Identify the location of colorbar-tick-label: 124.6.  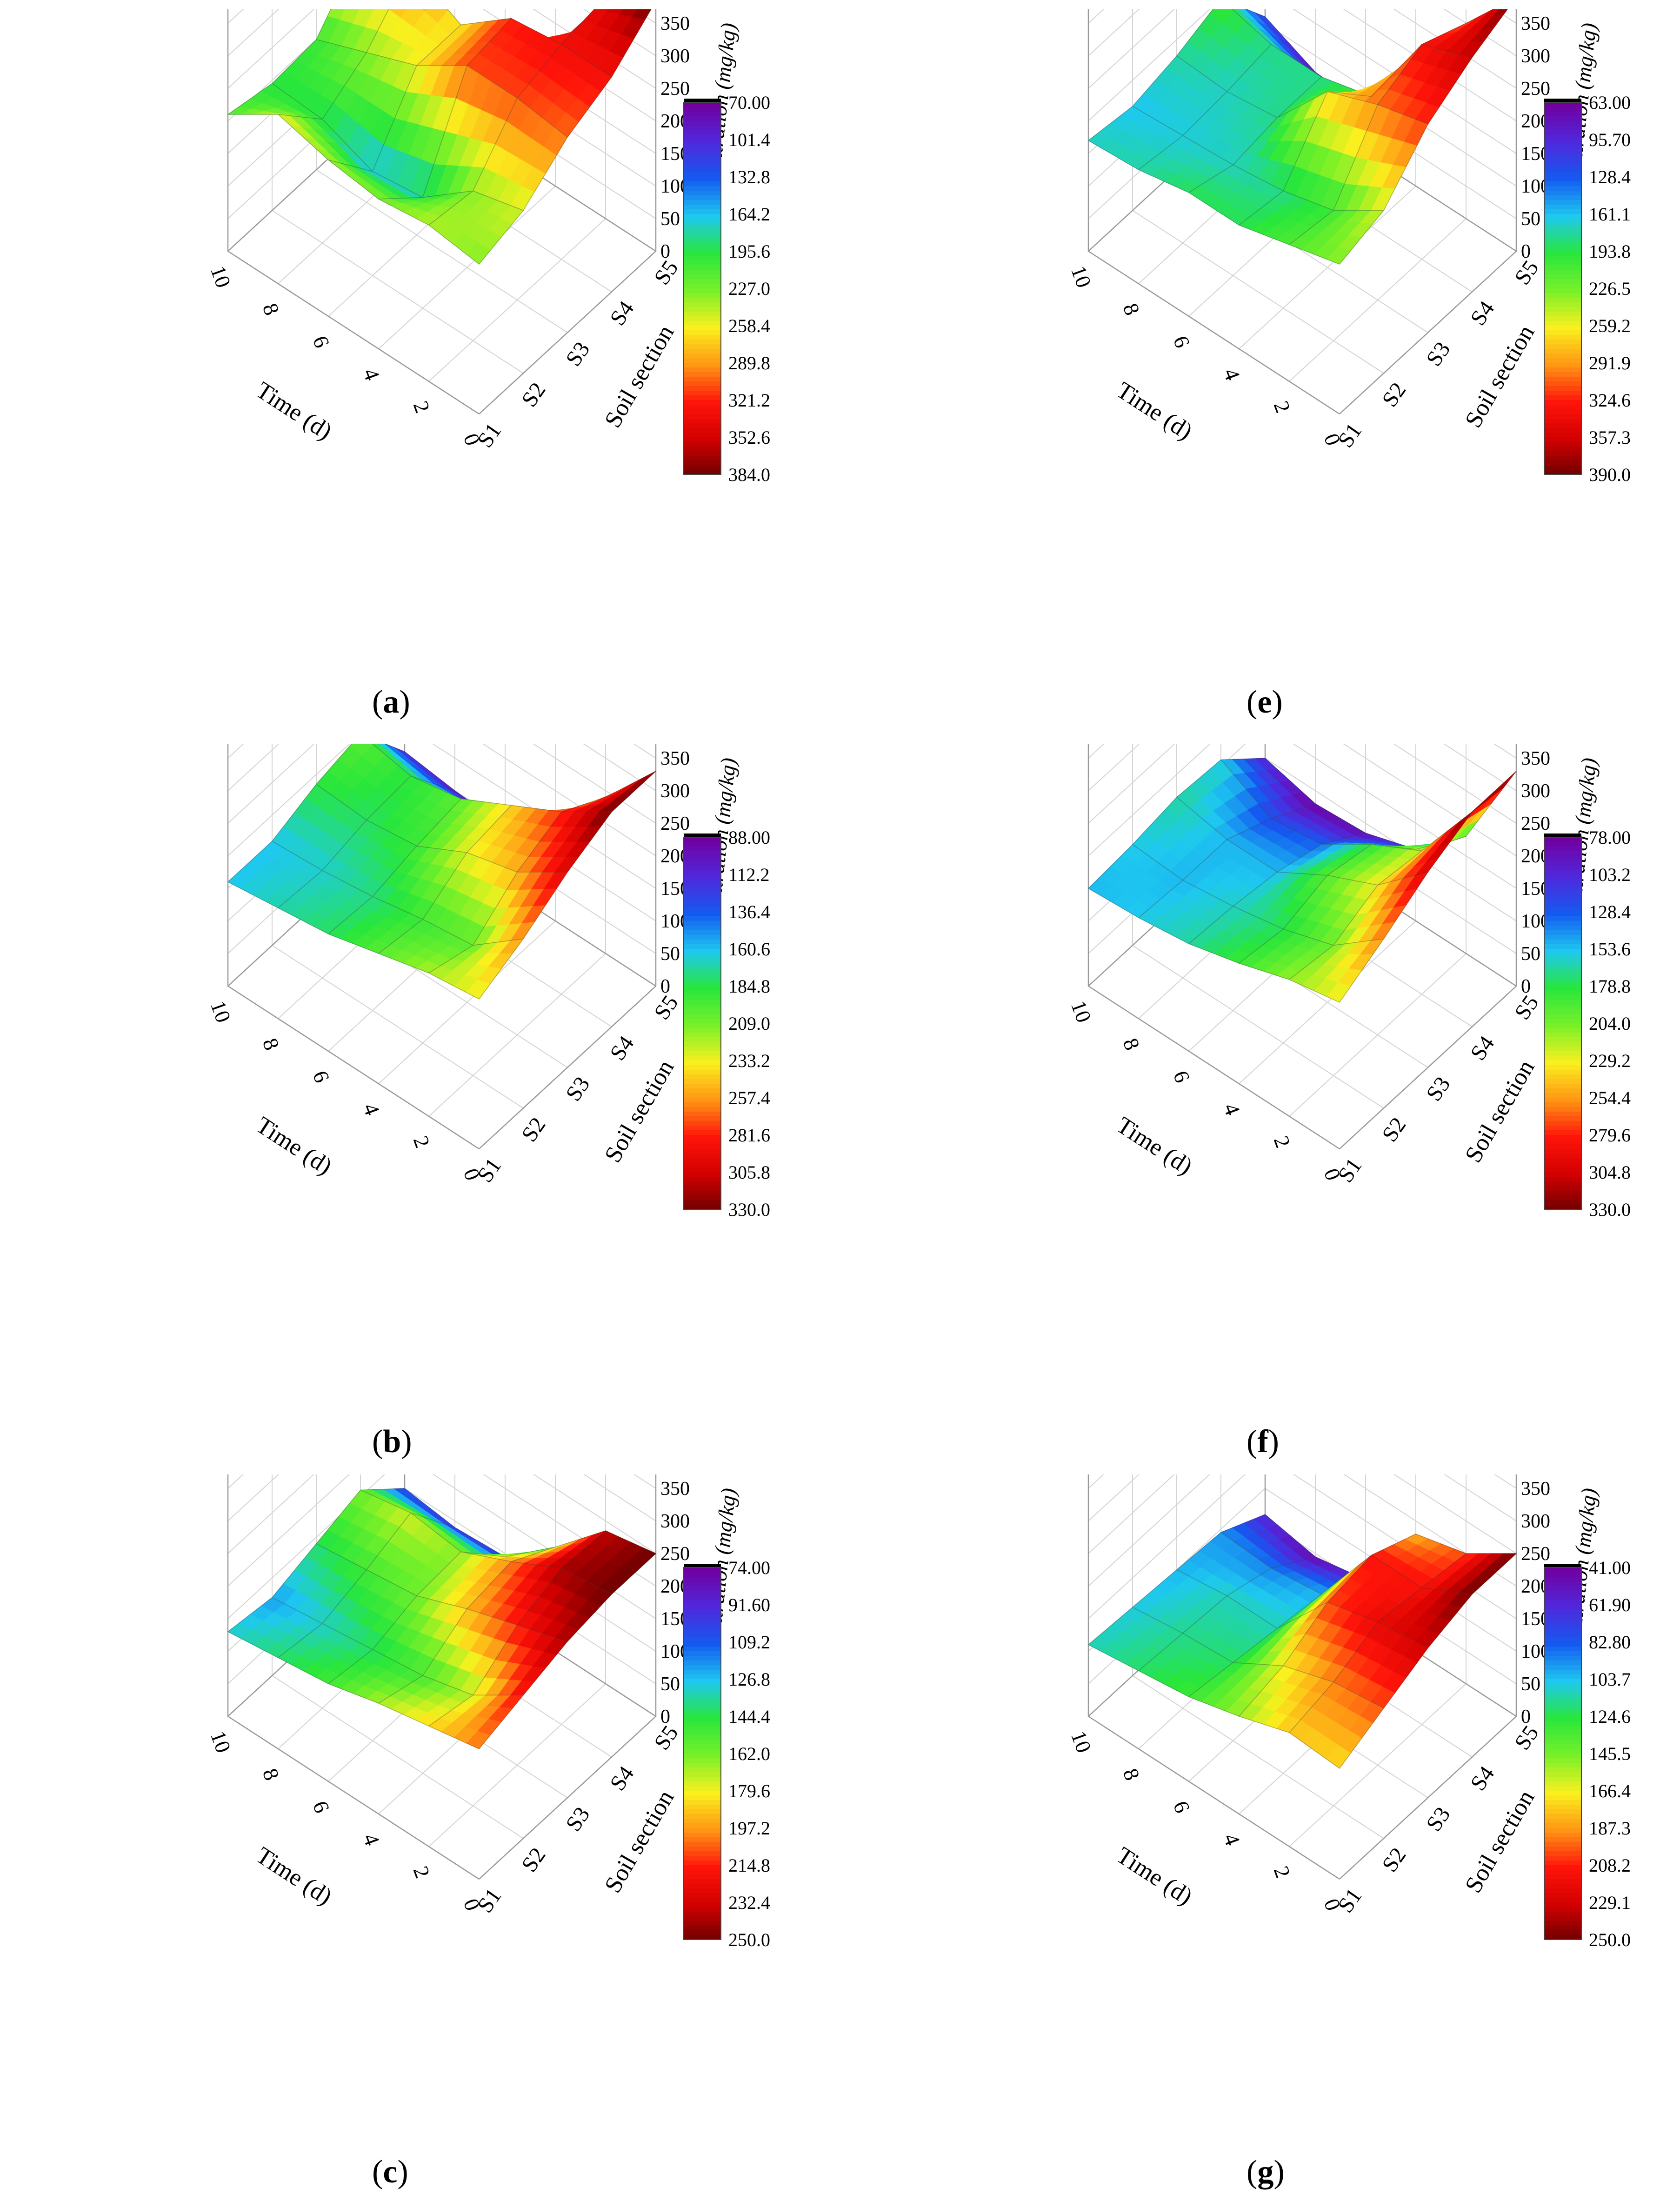
(1610, 1717).